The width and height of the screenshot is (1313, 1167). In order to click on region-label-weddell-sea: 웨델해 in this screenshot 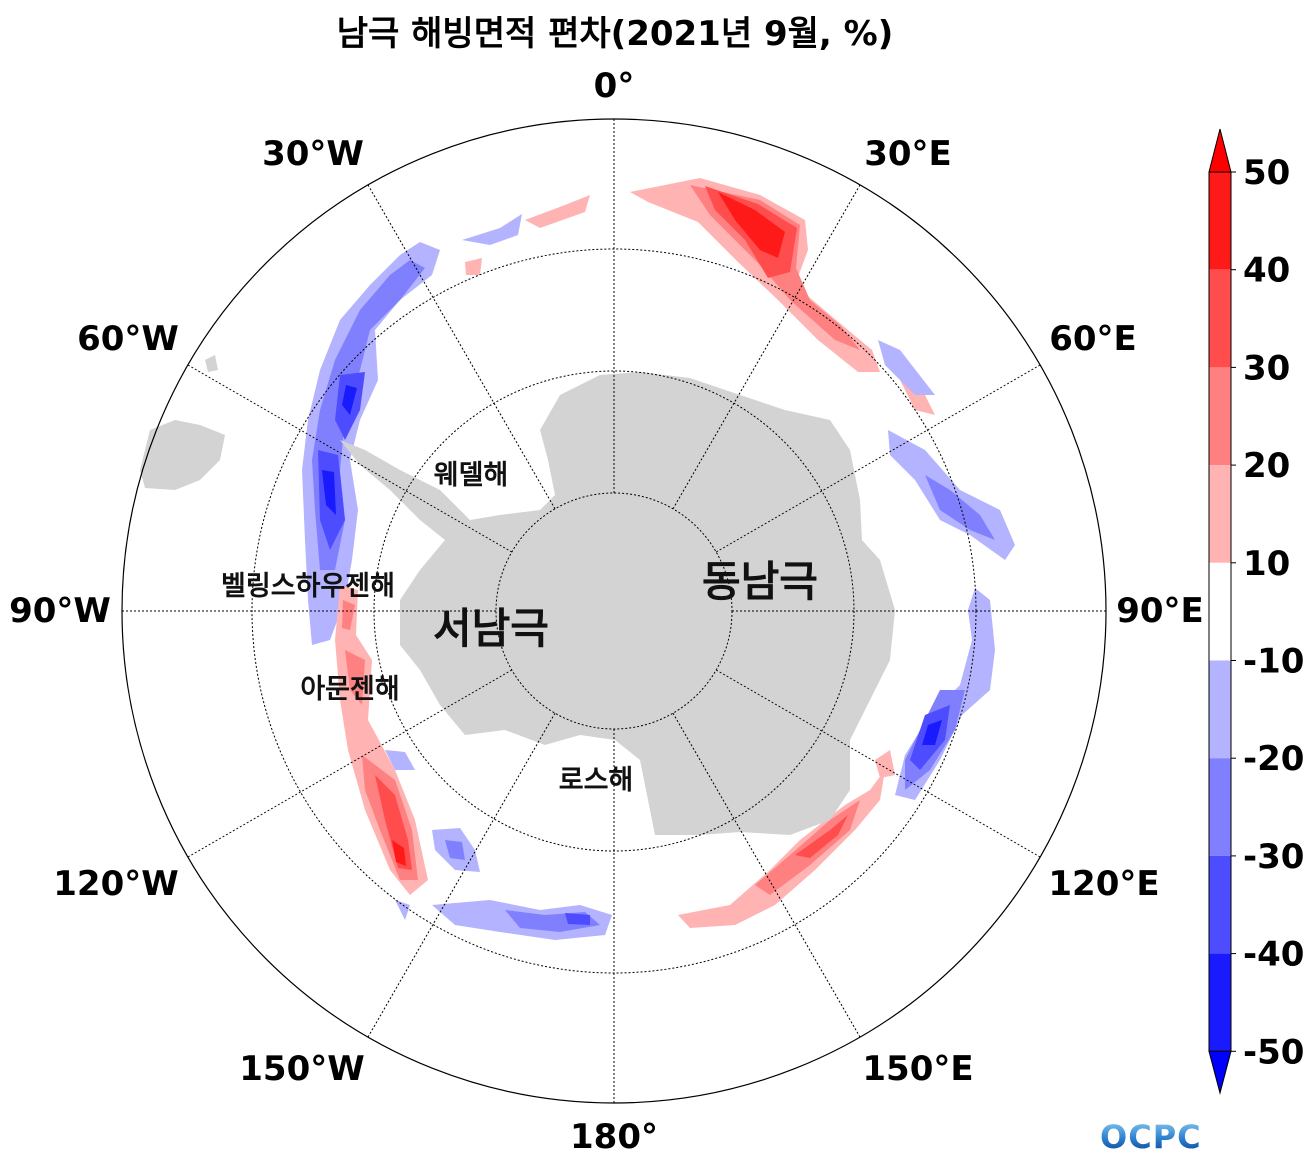, I will do `click(471, 475)`.